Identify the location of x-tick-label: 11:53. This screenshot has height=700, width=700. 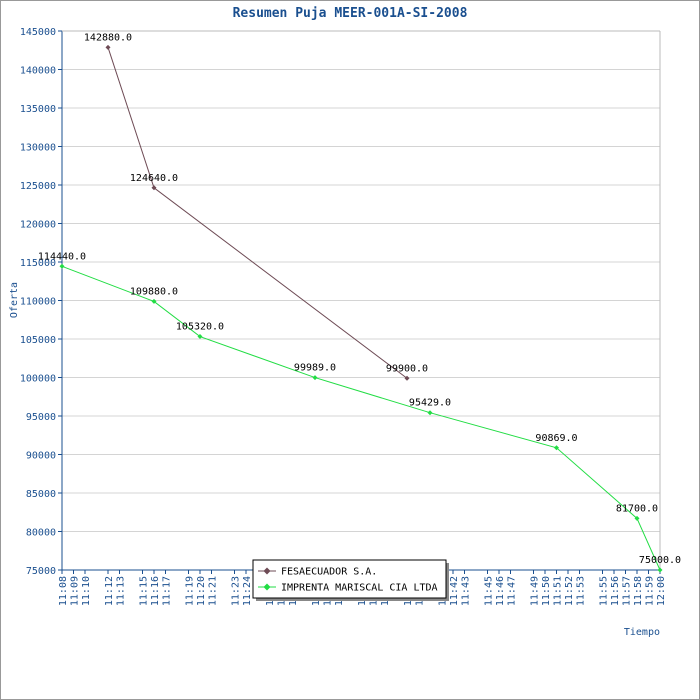
(581, 591).